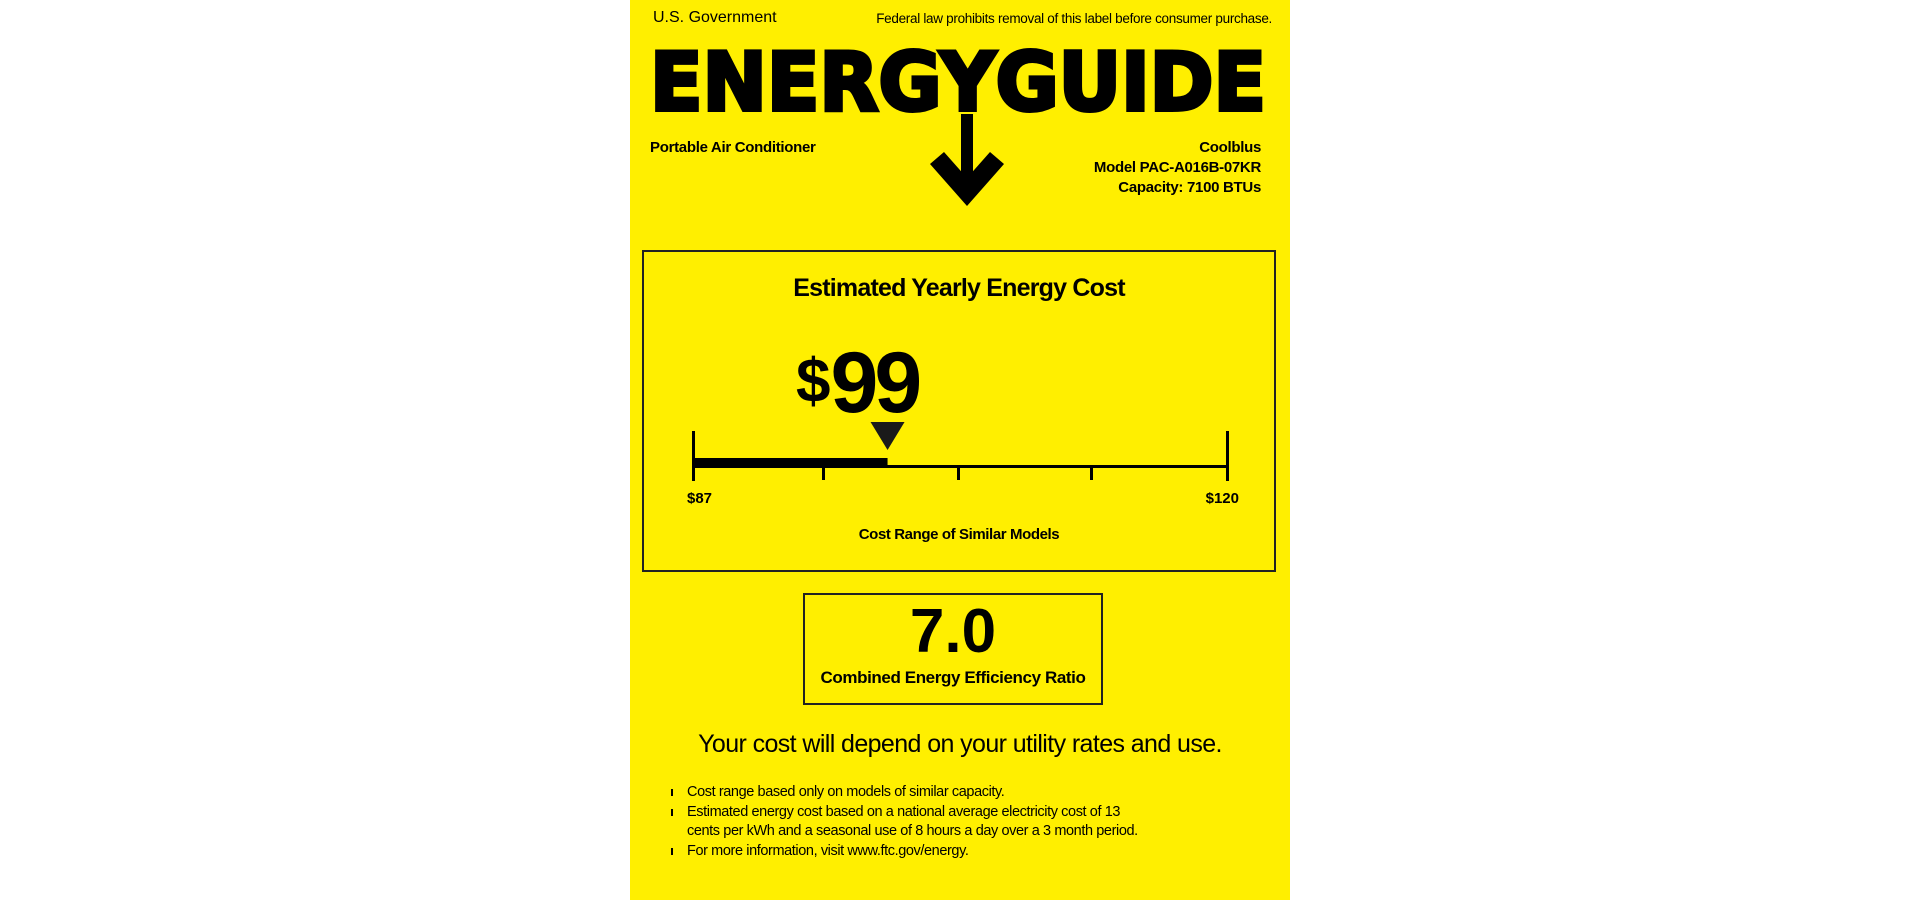 The height and width of the screenshot is (900, 1920). I want to click on scale-end-tick-max, so click(1227, 456).